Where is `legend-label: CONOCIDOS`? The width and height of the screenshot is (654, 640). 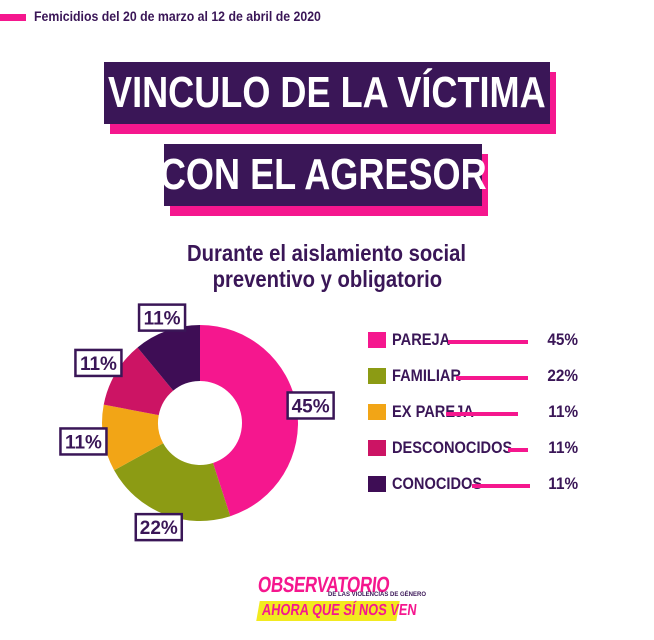
legend-label: CONOCIDOS is located at coordinates (437, 483).